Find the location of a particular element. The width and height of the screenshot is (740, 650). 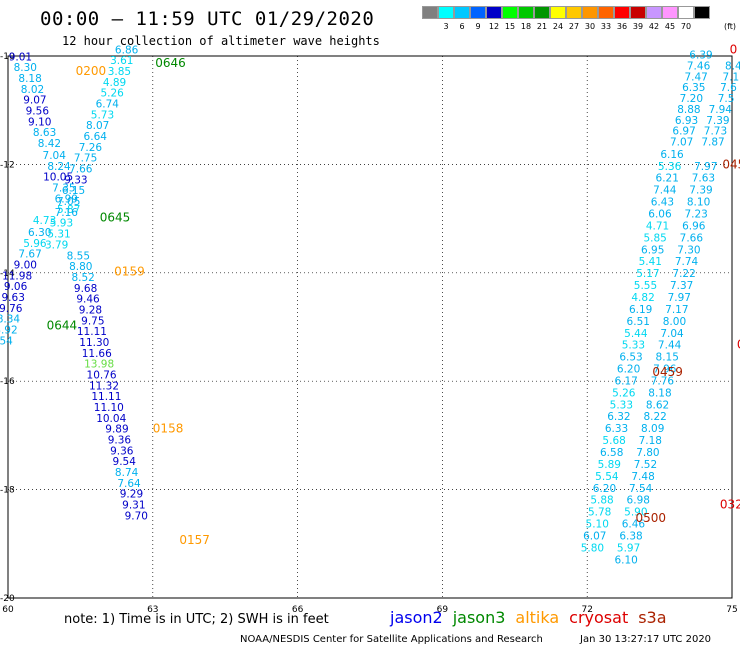

swh-value-label: 8.4 is located at coordinates (732, 67).